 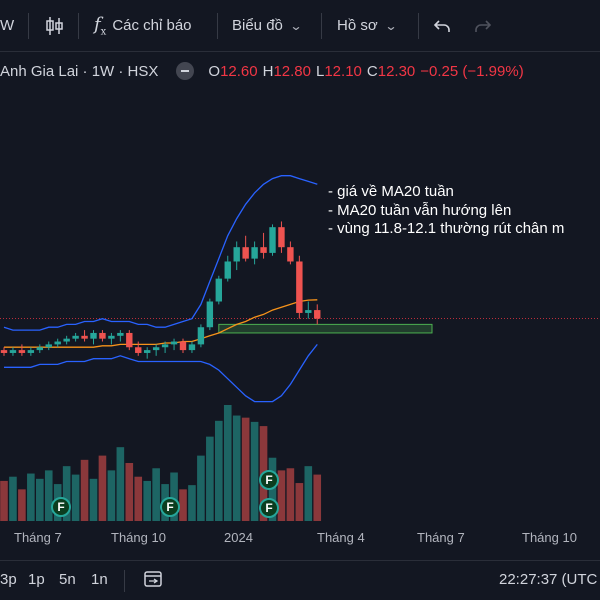 I want to click on interval-button: W, so click(x=7, y=26).